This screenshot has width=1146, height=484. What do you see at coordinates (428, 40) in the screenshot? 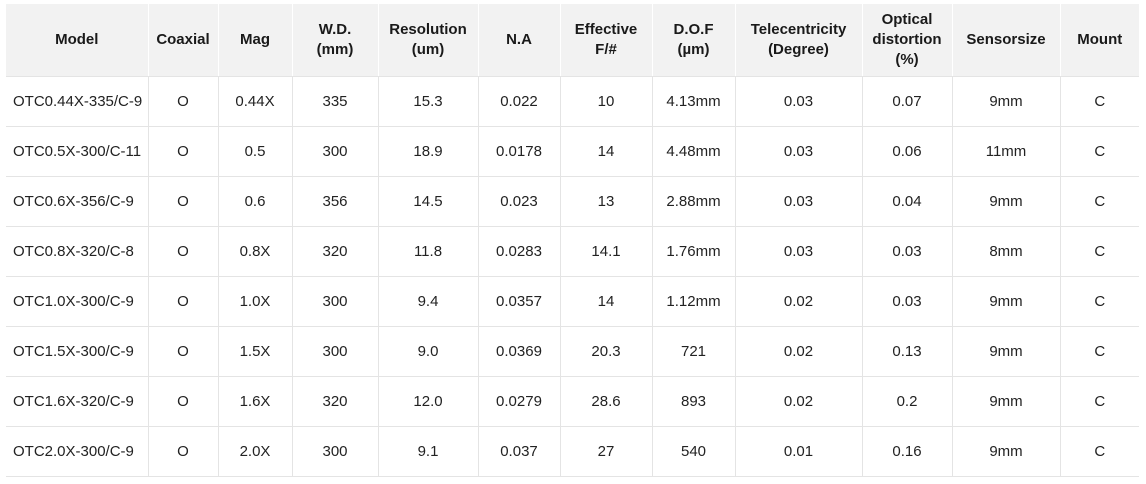
I see `header-cell-resolution: Resolution (um)` at bounding box center [428, 40].